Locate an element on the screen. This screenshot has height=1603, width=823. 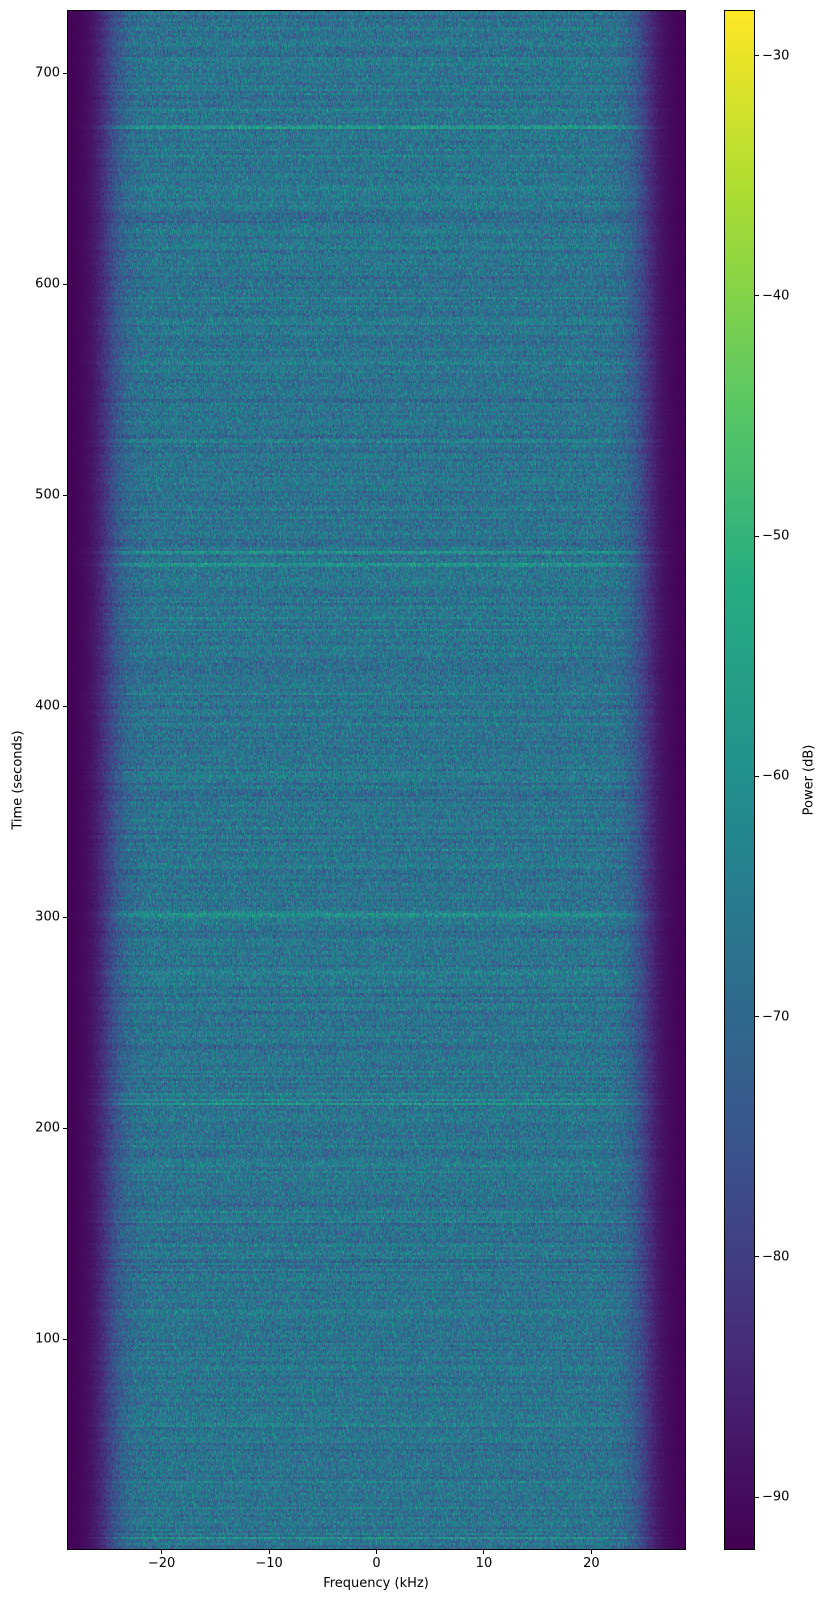
x-tick-label: 10 is located at coordinates (484, 1563).